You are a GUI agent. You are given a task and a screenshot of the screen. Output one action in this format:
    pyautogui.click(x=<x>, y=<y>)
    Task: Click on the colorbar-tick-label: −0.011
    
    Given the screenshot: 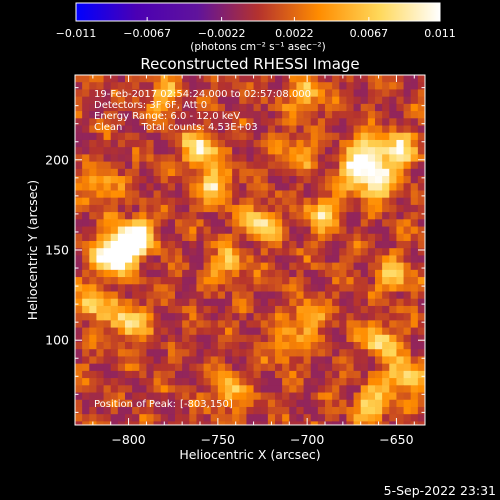 What is the action you would take?
    pyautogui.click(x=76, y=33)
    